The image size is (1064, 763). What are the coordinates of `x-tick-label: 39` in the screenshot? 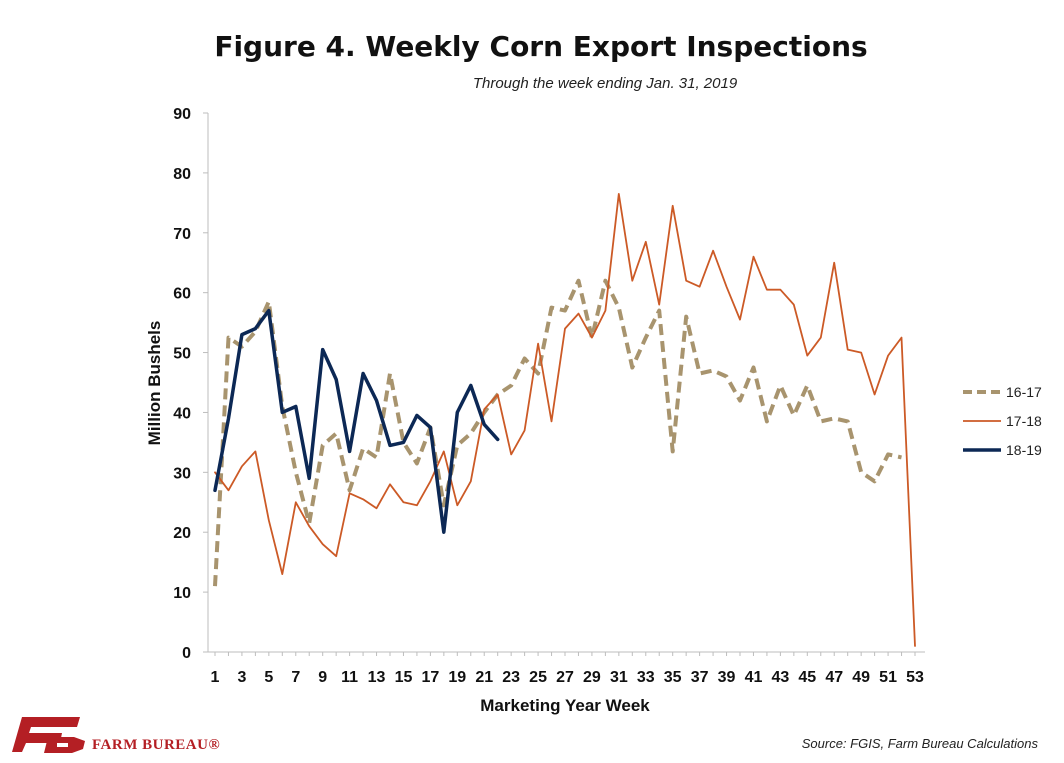 It's located at (727, 677).